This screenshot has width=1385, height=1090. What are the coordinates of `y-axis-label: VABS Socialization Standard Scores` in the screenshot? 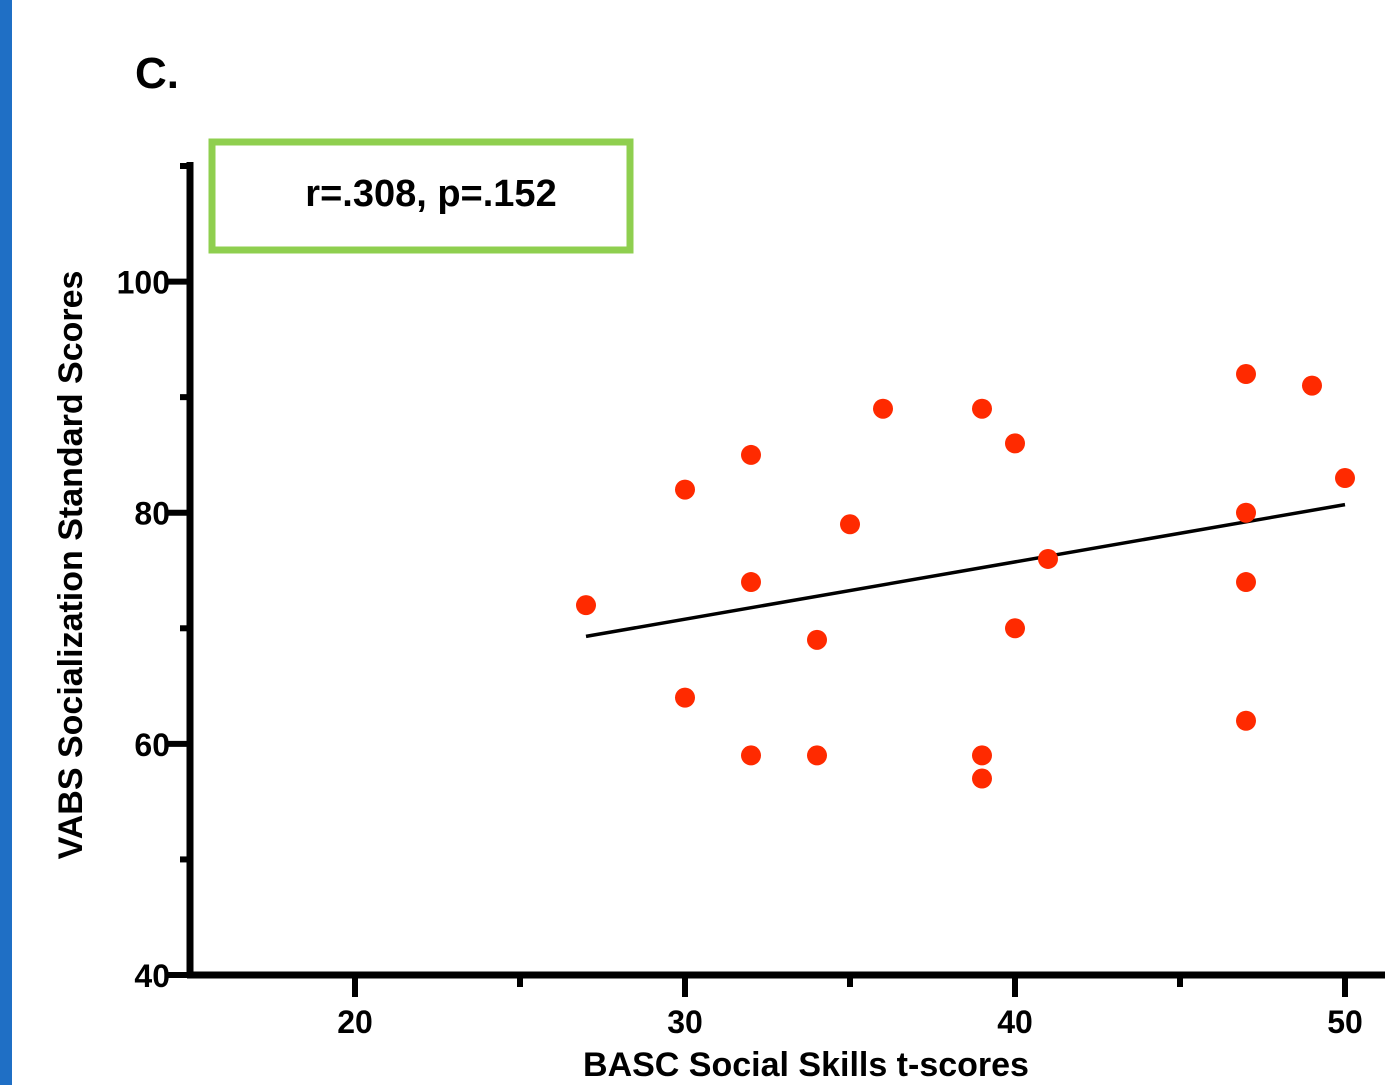 It's located at (71, 565).